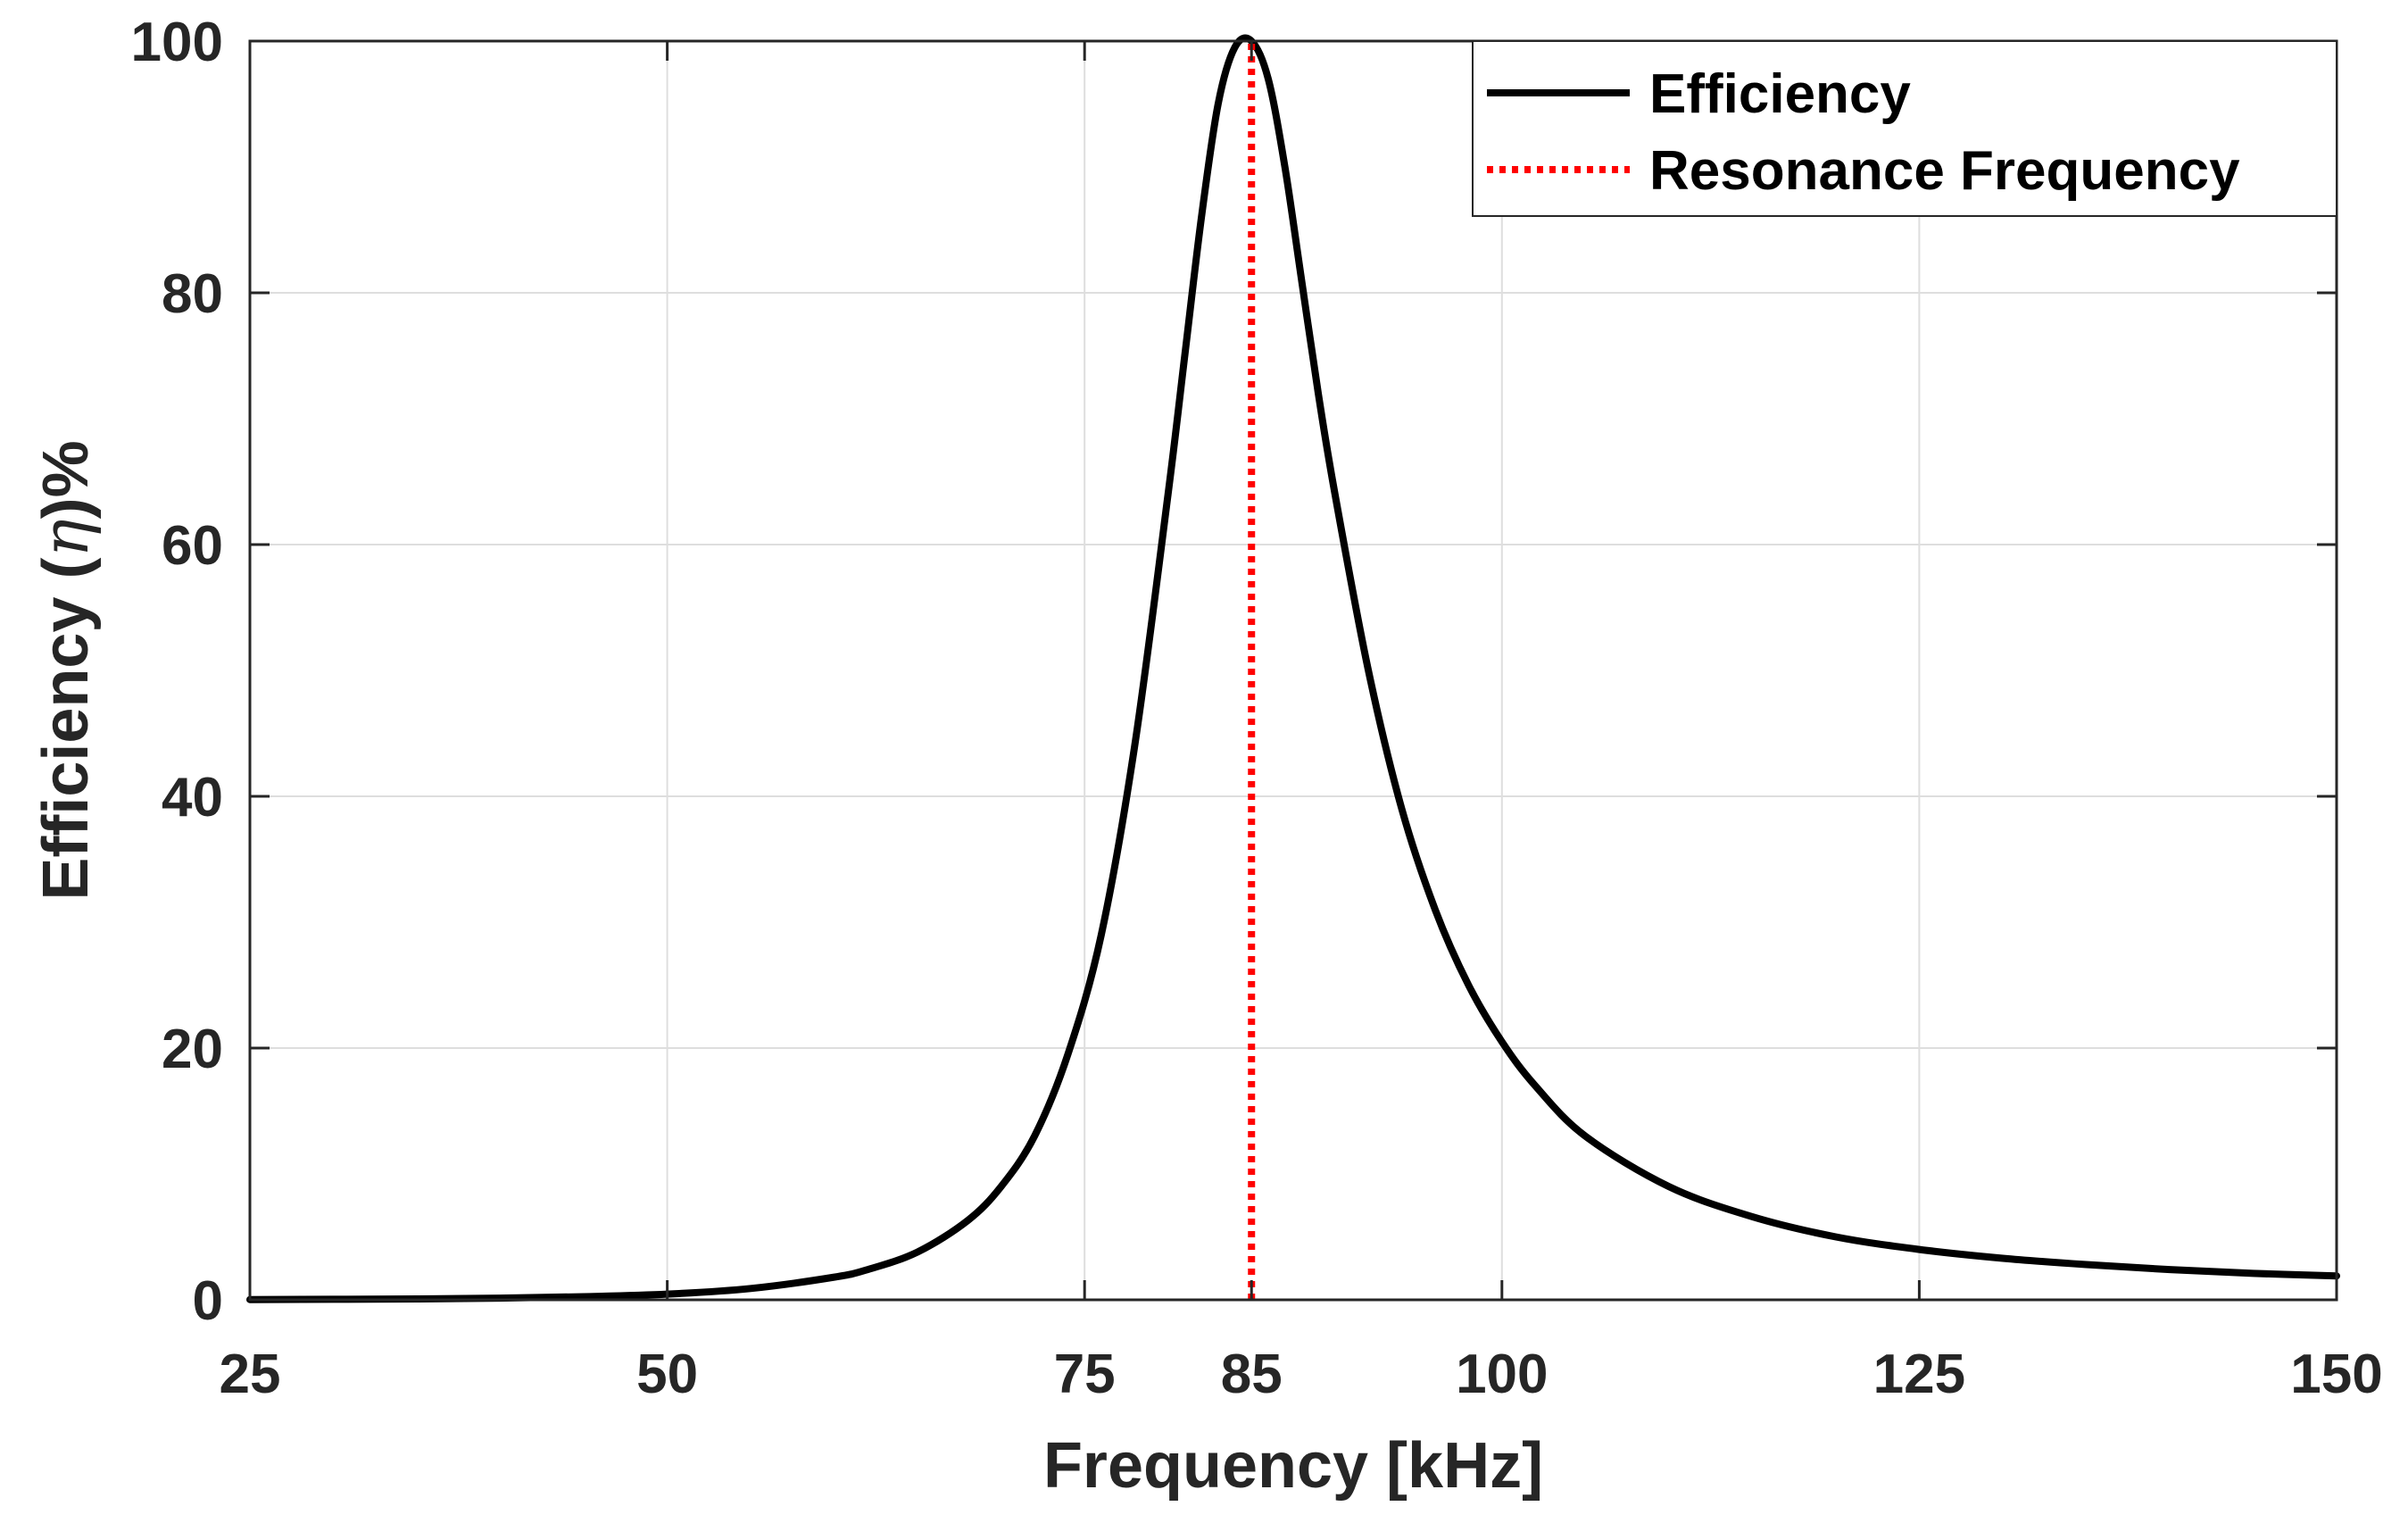 The height and width of the screenshot is (1523, 2408). What do you see at coordinates (1502, 1374) in the screenshot?
I see `x-tick-label: 100` at bounding box center [1502, 1374].